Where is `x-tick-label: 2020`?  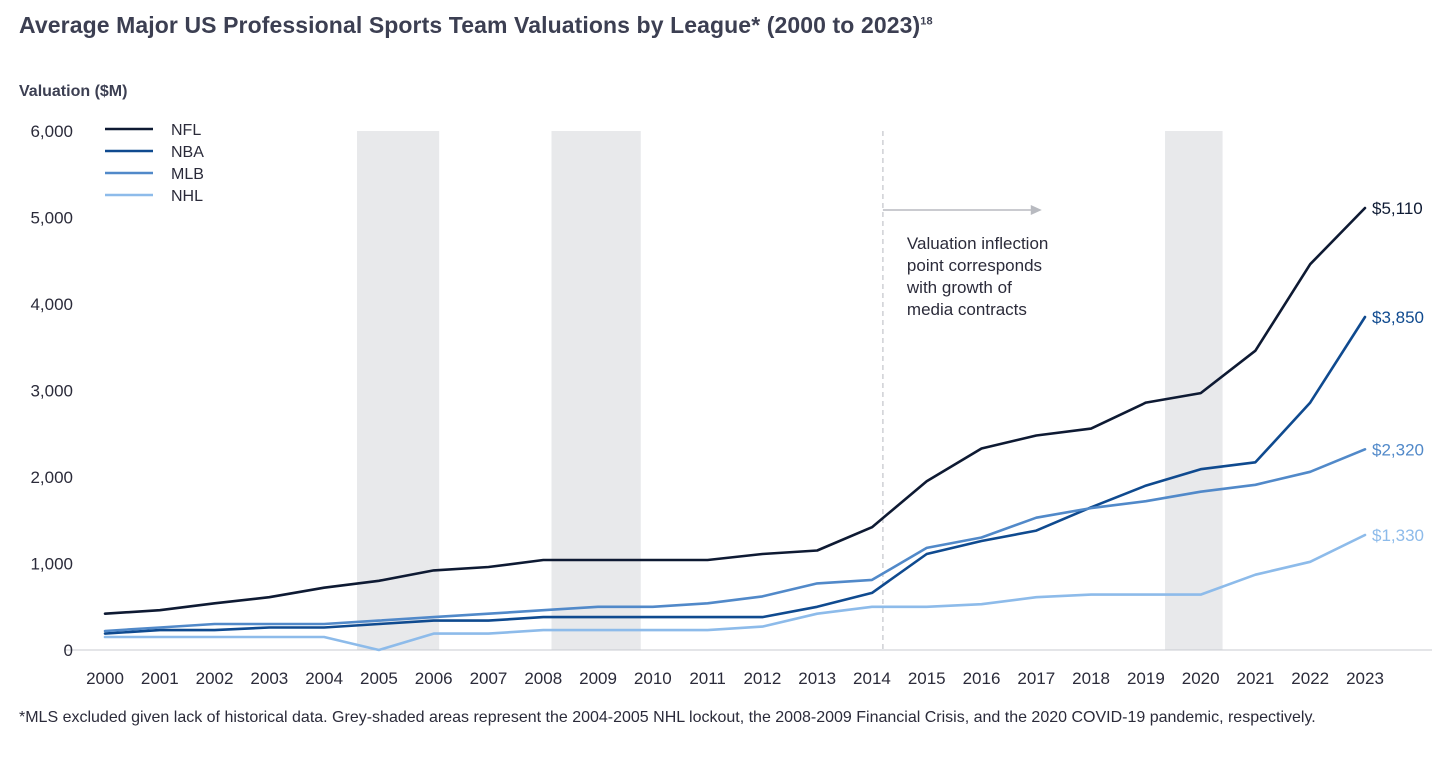 x-tick-label: 2020 is located at coordinates (1201, 678).